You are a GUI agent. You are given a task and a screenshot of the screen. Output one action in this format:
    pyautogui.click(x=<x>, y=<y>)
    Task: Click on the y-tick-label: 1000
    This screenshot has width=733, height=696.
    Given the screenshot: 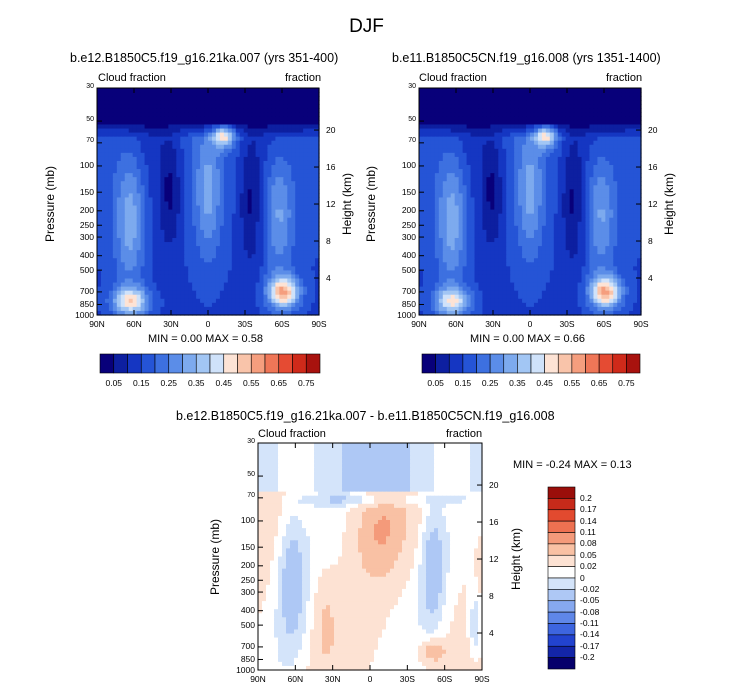 What is the action you would take?
    pyautogui.click(x=406, y=314)
    